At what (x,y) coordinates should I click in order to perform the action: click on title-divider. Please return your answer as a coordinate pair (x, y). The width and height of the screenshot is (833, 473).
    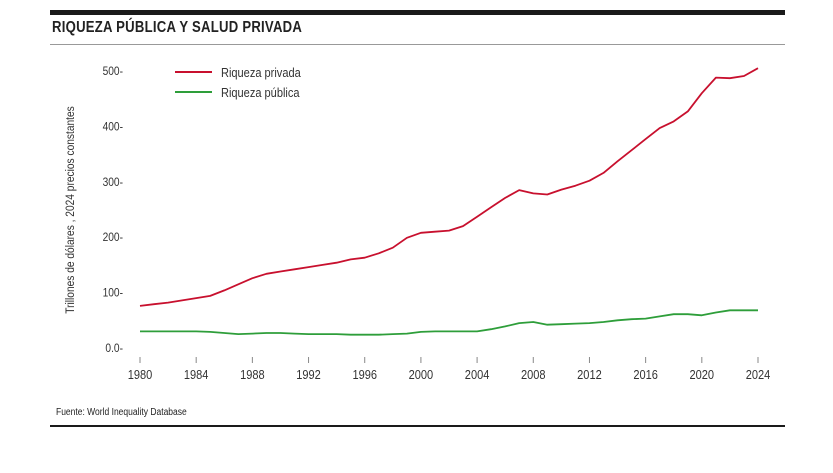
    Looking at the image, I should click on (417, 44).